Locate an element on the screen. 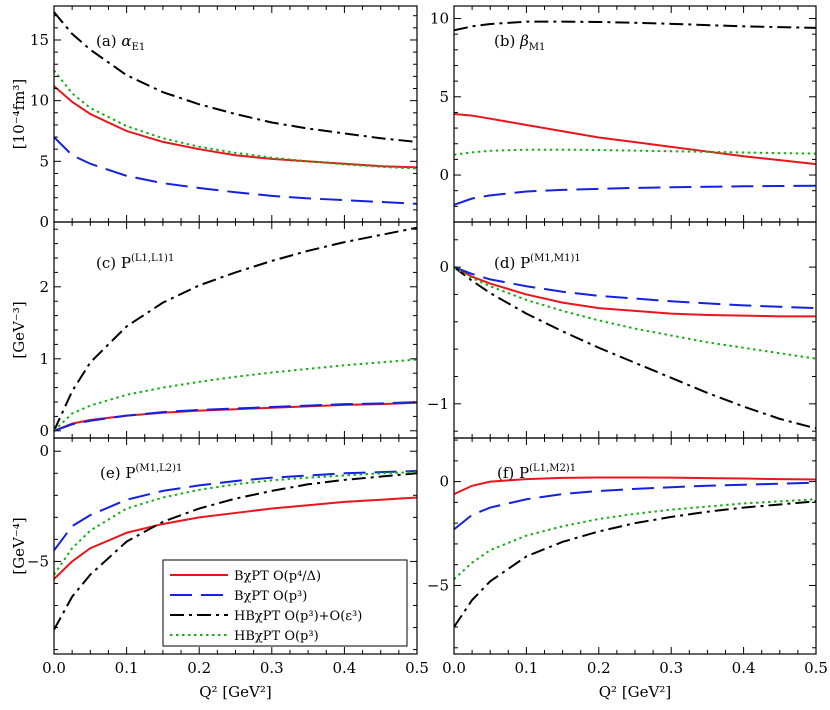 This screenshot has width=830, height=710. panel-f-ytick-label: −5 is located at coordinates (438, 585).